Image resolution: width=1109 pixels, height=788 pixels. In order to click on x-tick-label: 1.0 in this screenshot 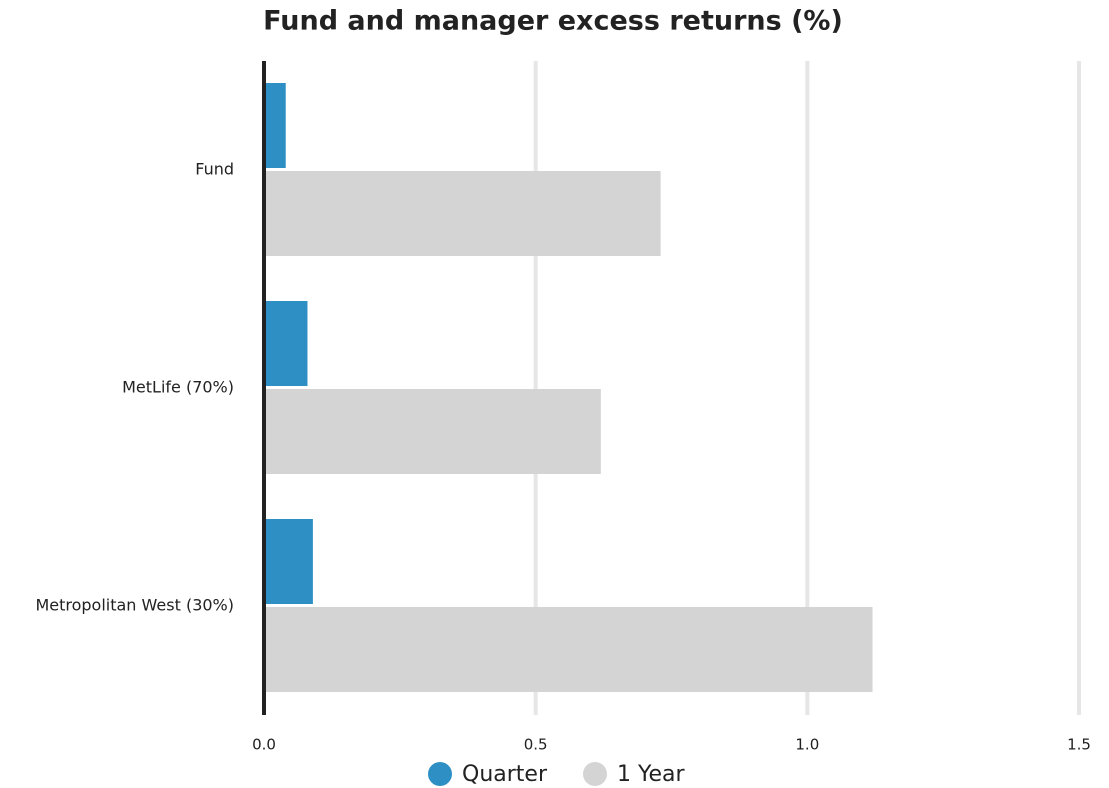, I will do `click(807, 745)`.